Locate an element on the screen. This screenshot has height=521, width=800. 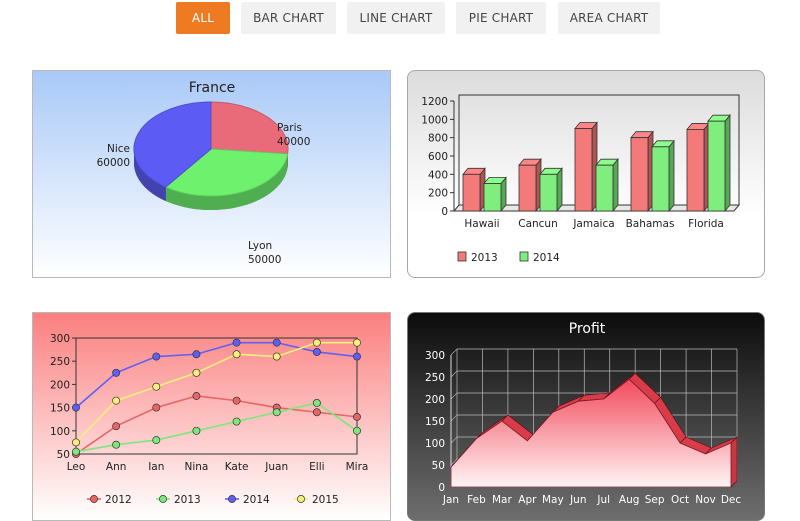
legend-label: 2014 is located at coordinates (546, 258).